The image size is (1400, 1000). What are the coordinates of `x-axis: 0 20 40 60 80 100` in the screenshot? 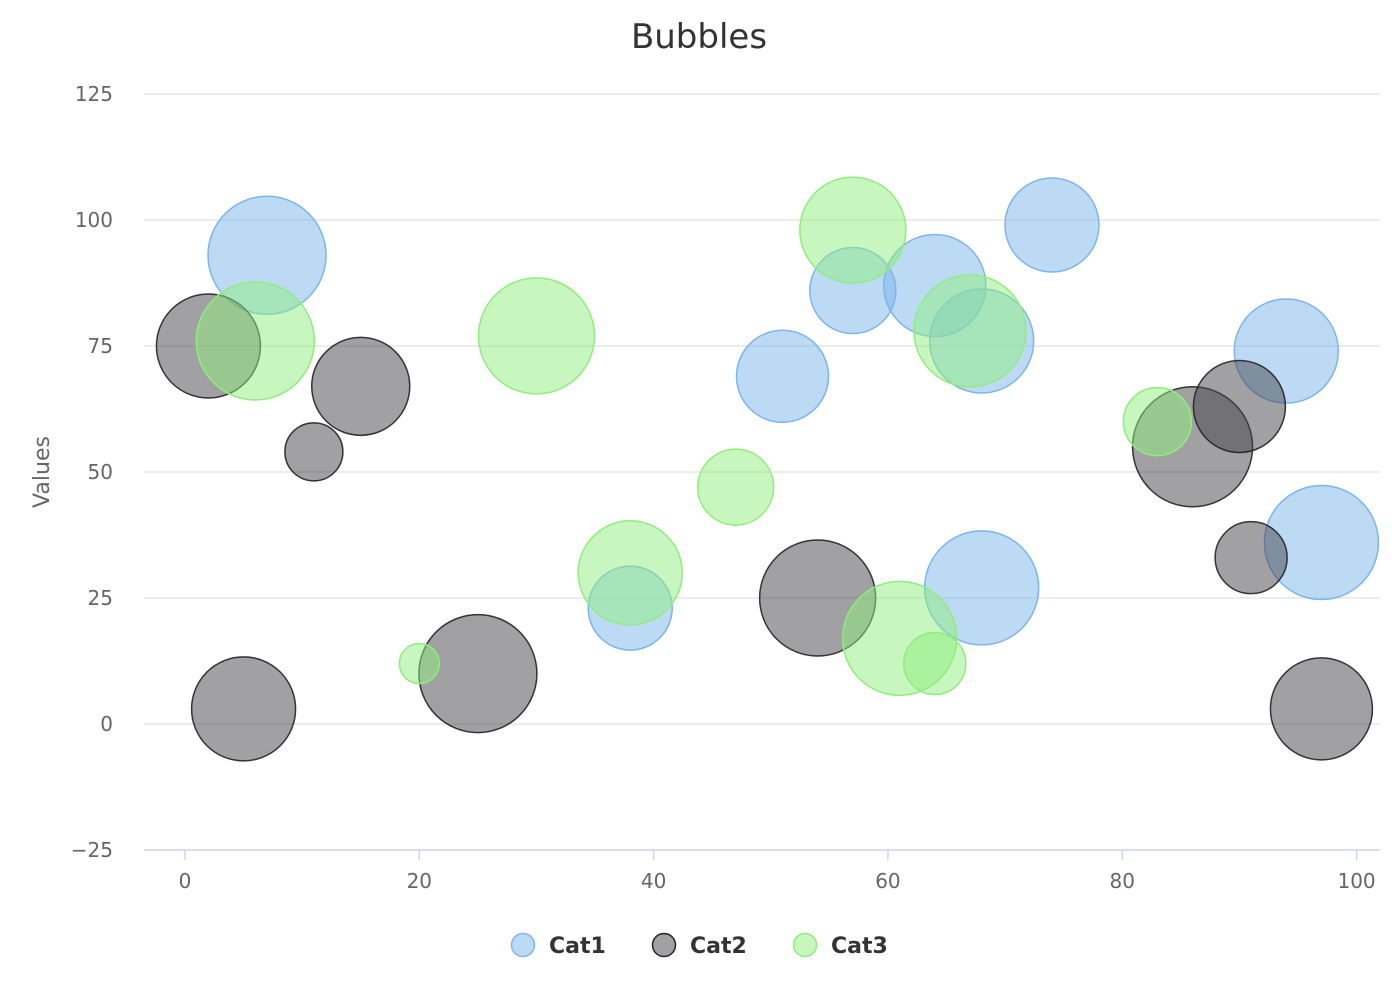 It's located at (762, 871).